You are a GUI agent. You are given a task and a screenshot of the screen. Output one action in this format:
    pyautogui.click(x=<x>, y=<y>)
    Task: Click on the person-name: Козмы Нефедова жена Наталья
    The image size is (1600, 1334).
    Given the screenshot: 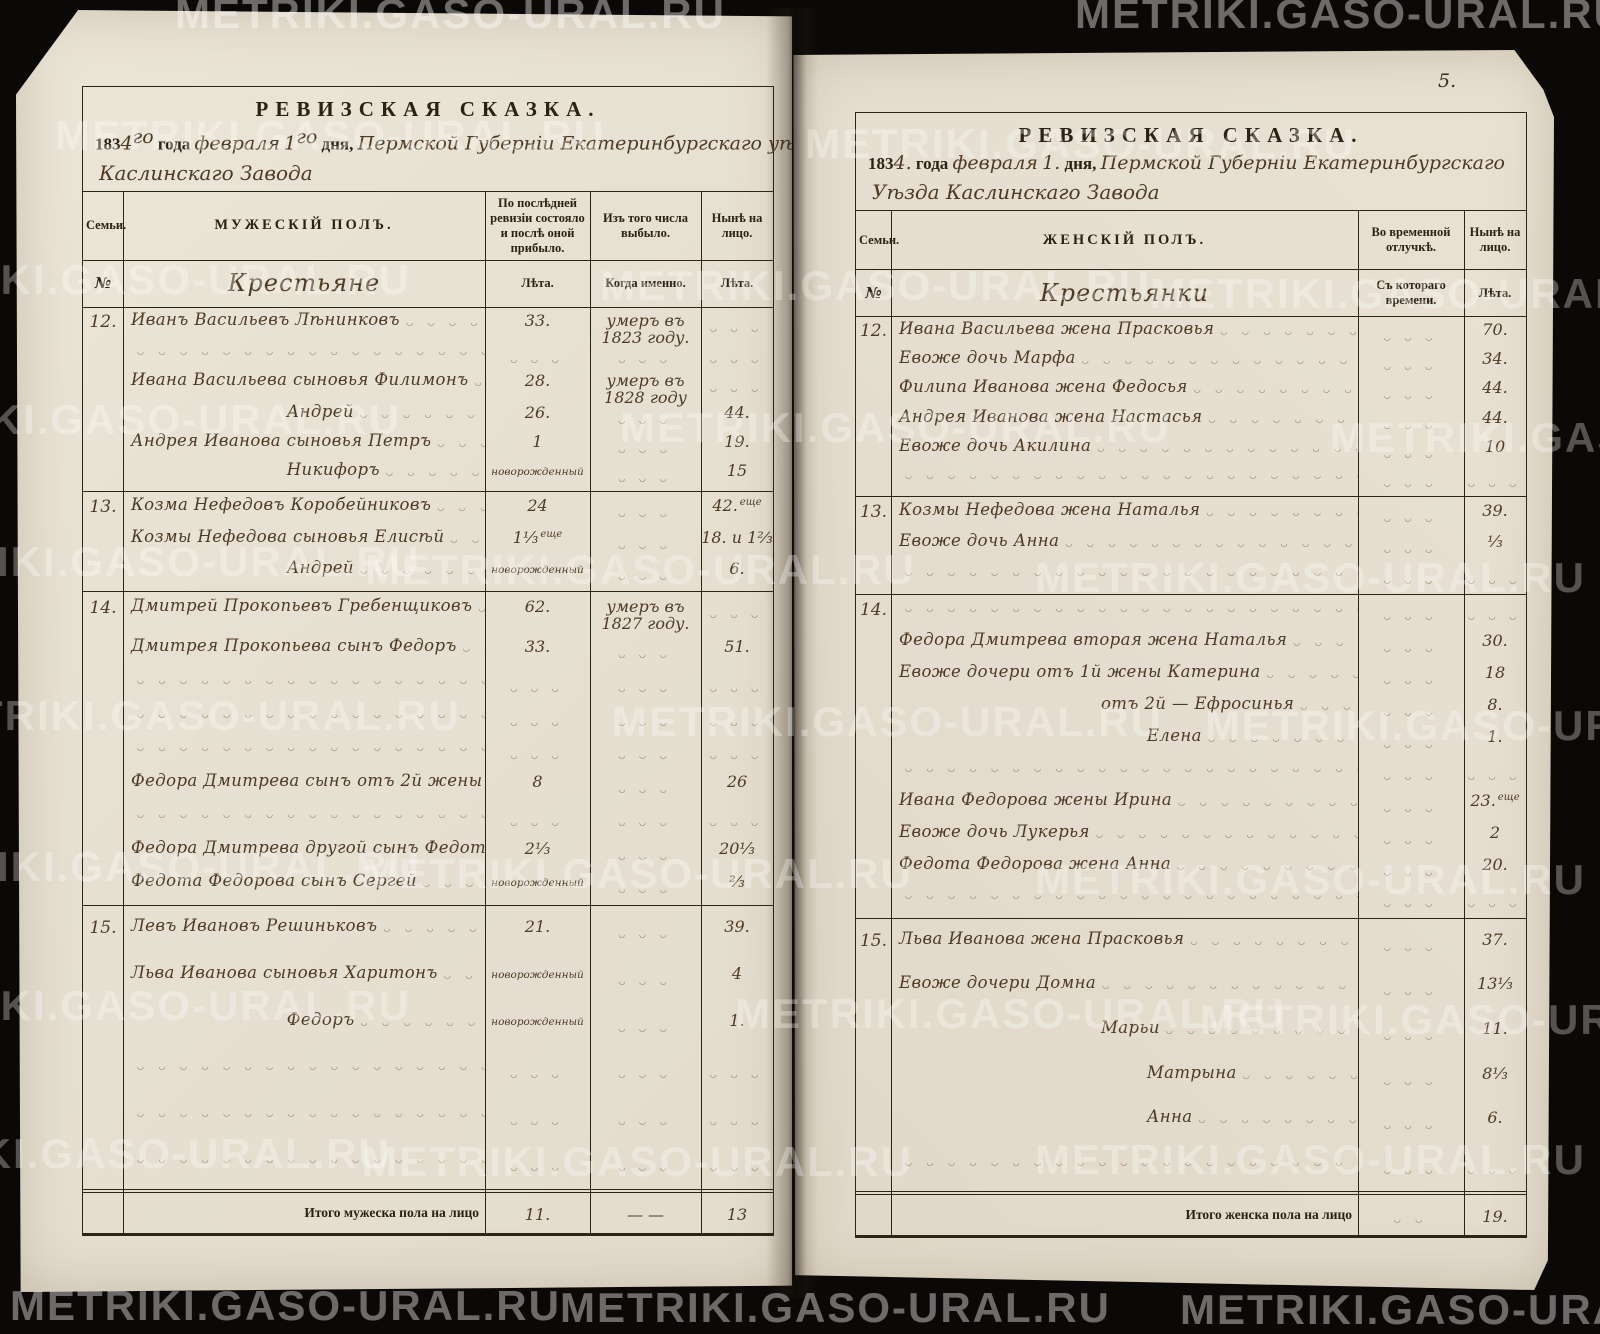 What is the action you would take?
    pyautogui.click(x=1050, y=509)
    